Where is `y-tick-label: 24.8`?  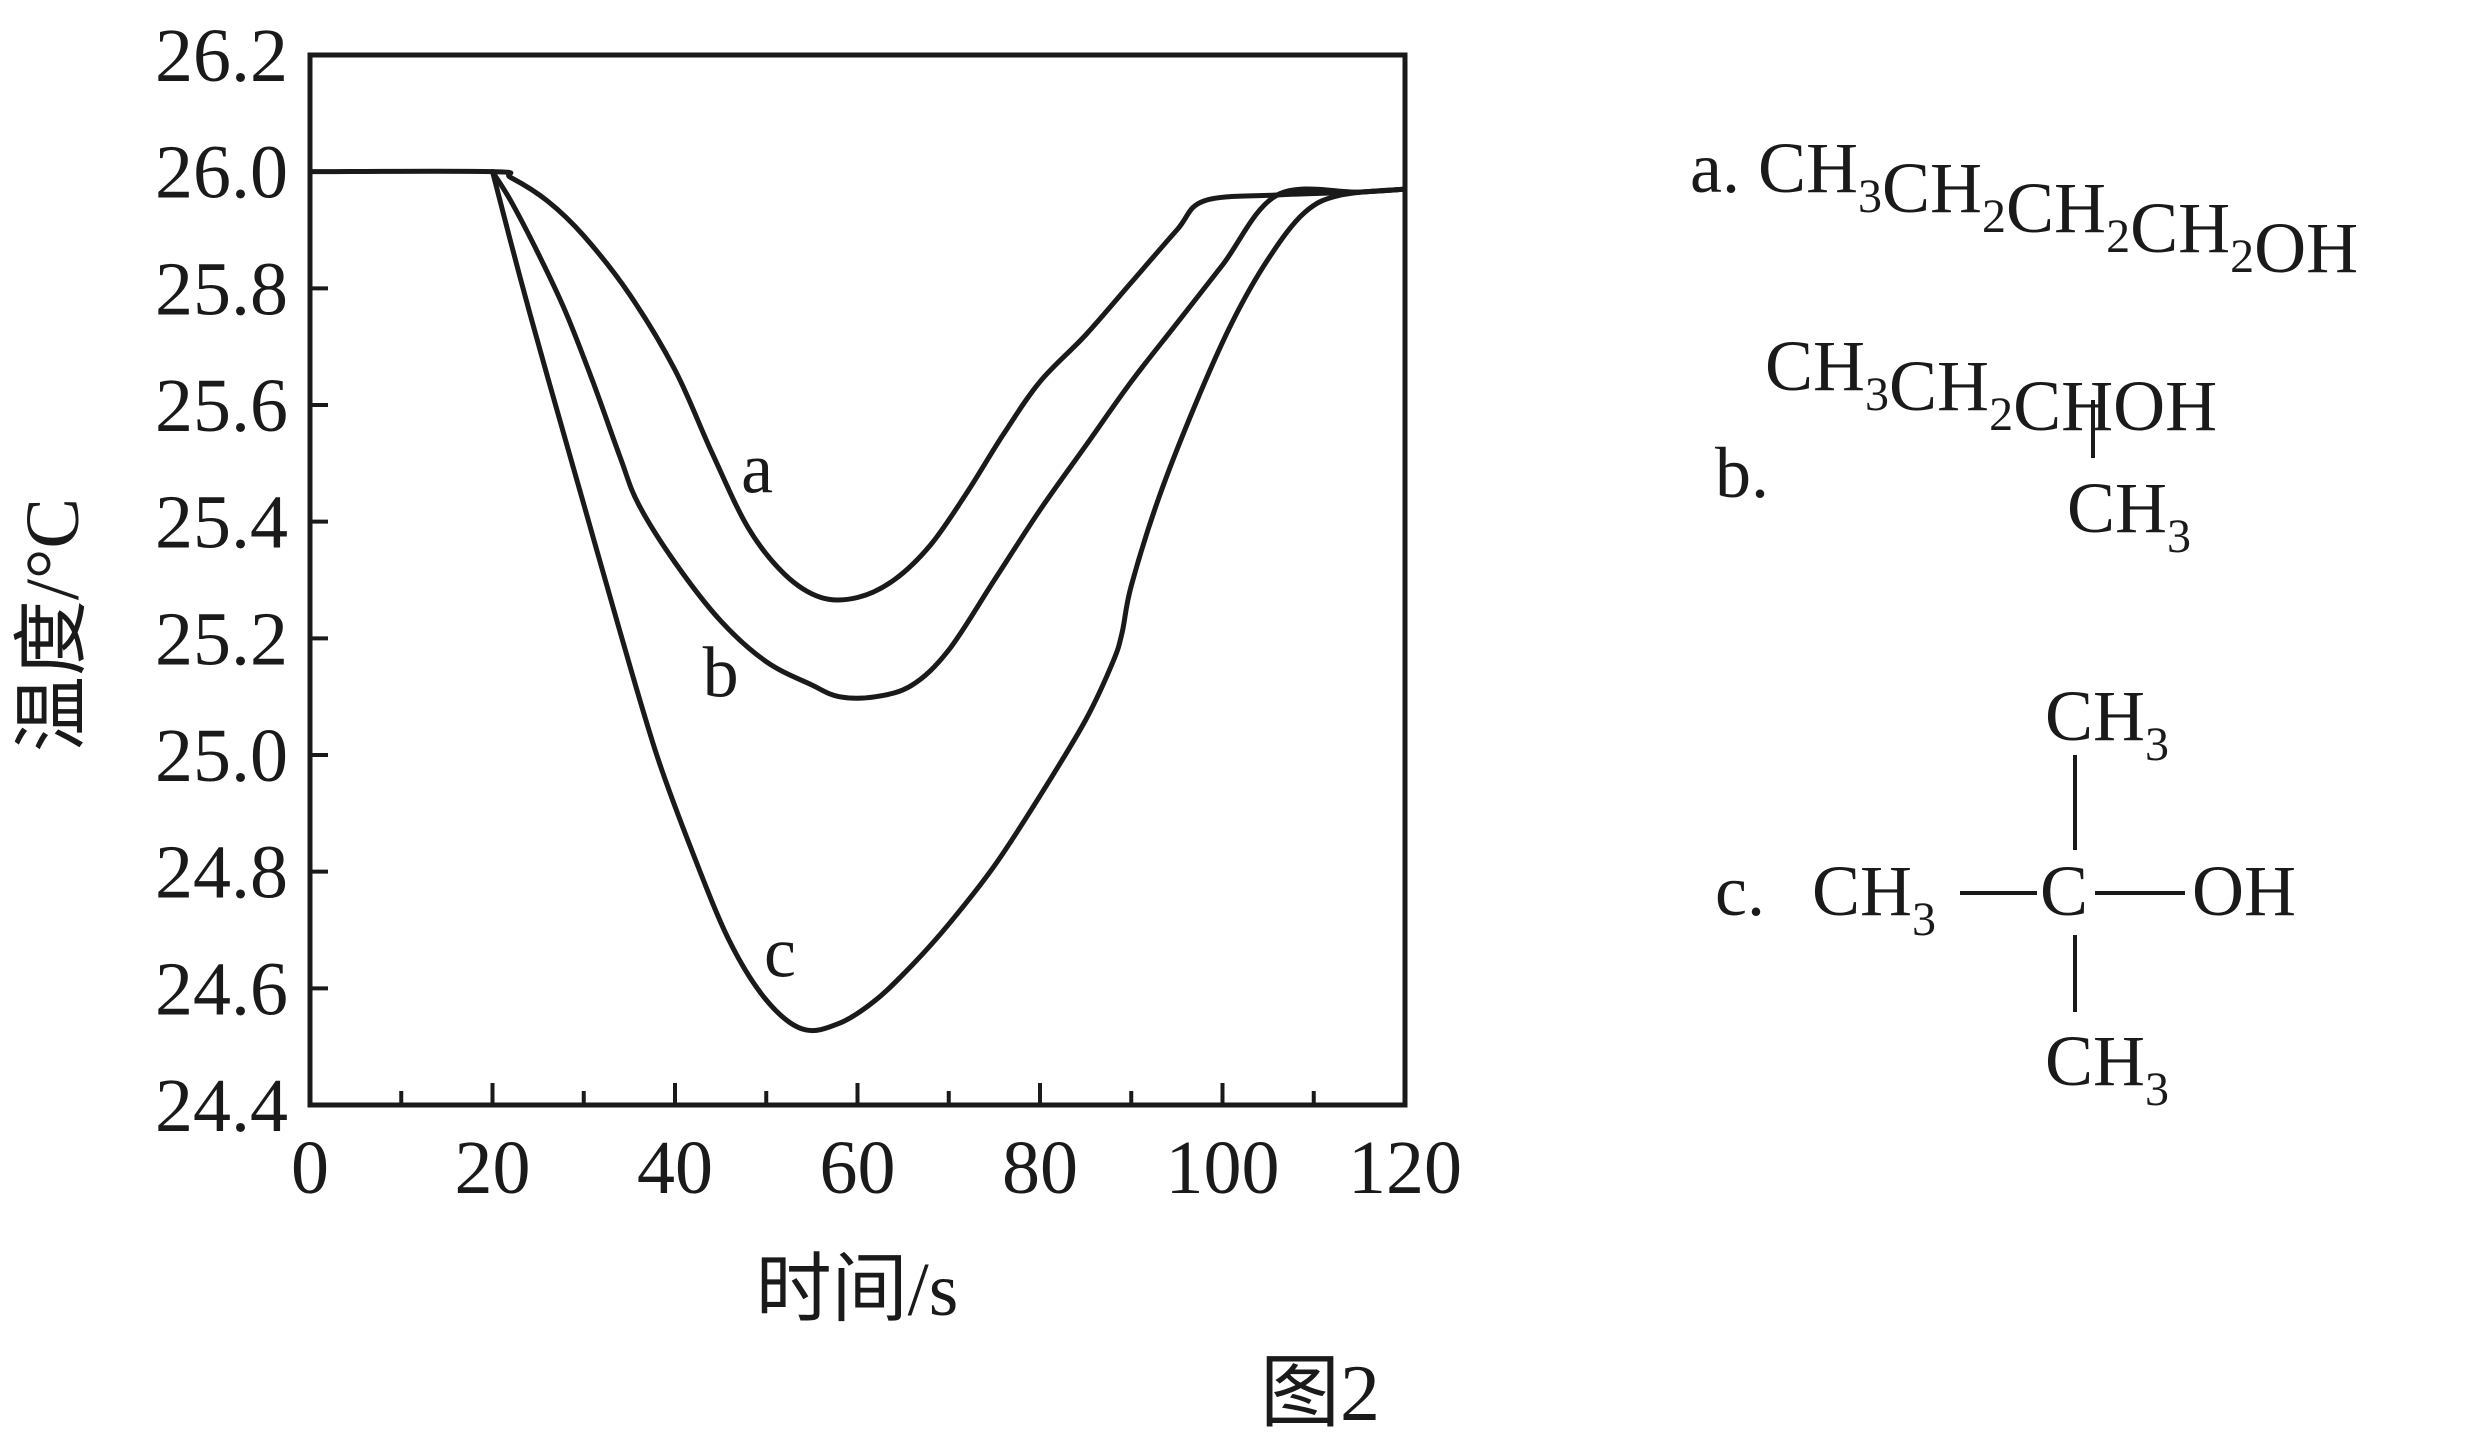
y-tick-label: 24.8 is located at coordinates (221, 873).